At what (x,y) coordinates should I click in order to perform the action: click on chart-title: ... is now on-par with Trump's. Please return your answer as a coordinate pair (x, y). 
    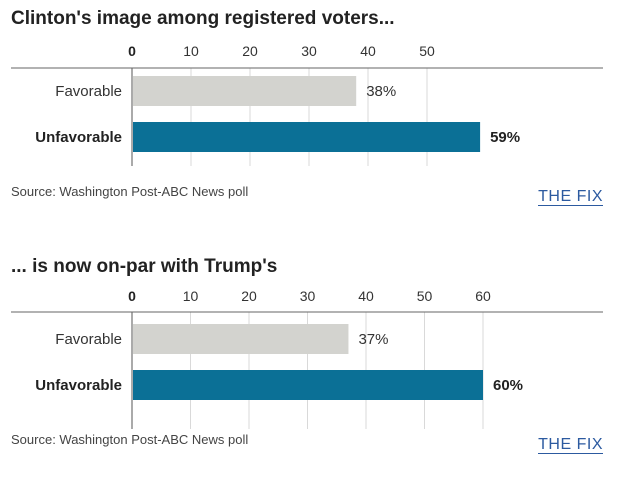
    Looking at the image, I should click on (144, 266).